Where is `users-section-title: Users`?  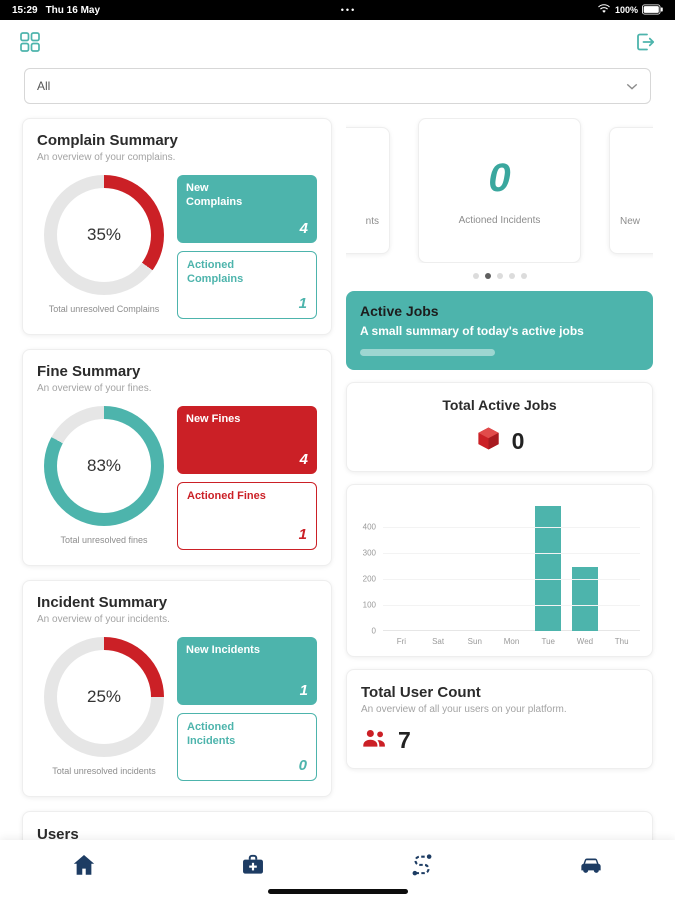
users-section-title: Users is located at coordinates (58, 834).